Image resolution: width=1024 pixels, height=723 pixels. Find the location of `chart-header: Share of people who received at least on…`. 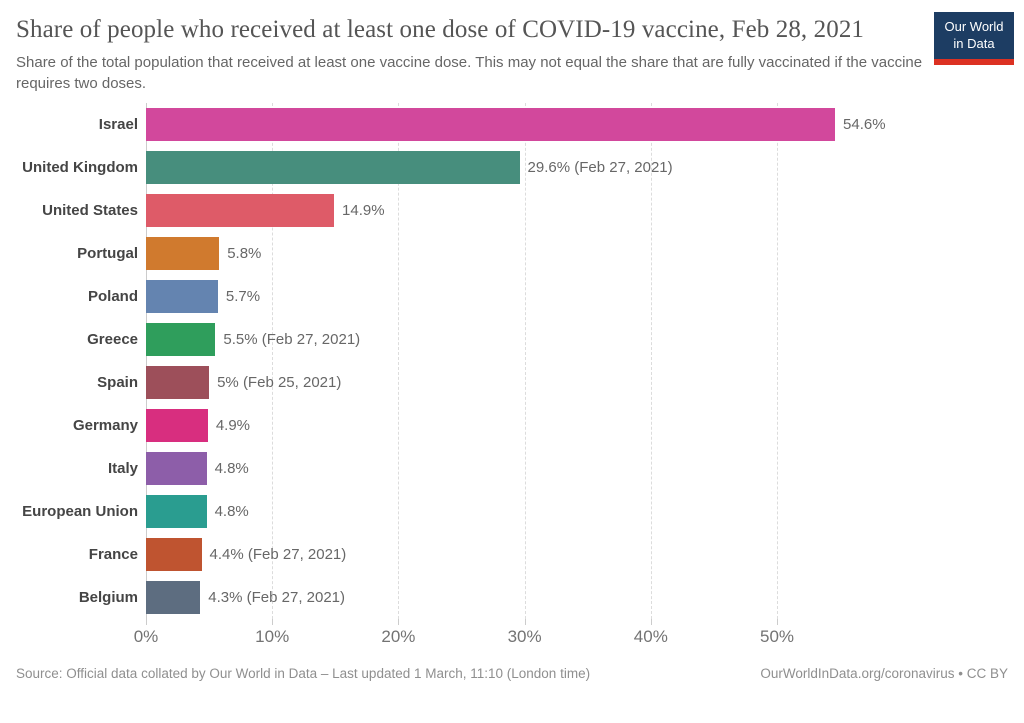

chart-header: Share of people who received at least on… is located at coordinates (512, 47).